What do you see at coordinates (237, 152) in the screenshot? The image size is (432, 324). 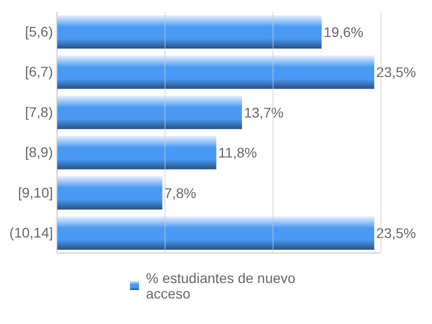 I see `data-label: 11,8%` at bounding box center [237, 152].